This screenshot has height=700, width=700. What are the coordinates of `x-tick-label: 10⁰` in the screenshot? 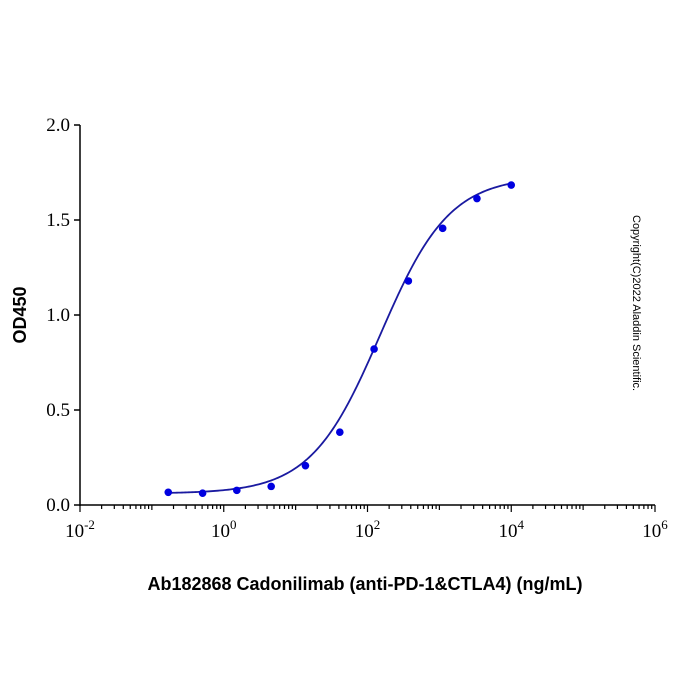 It's located at (224, 529).